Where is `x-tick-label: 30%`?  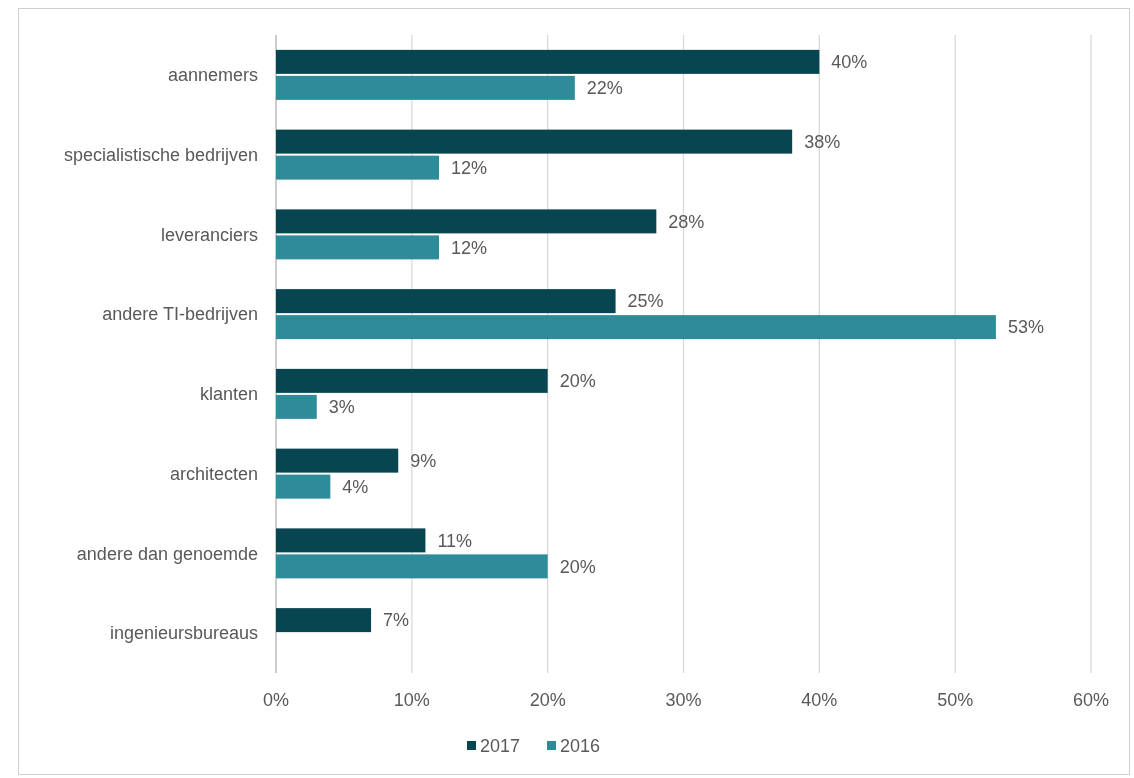 x-tick-label: 30% is located at coordinates (683, 700).